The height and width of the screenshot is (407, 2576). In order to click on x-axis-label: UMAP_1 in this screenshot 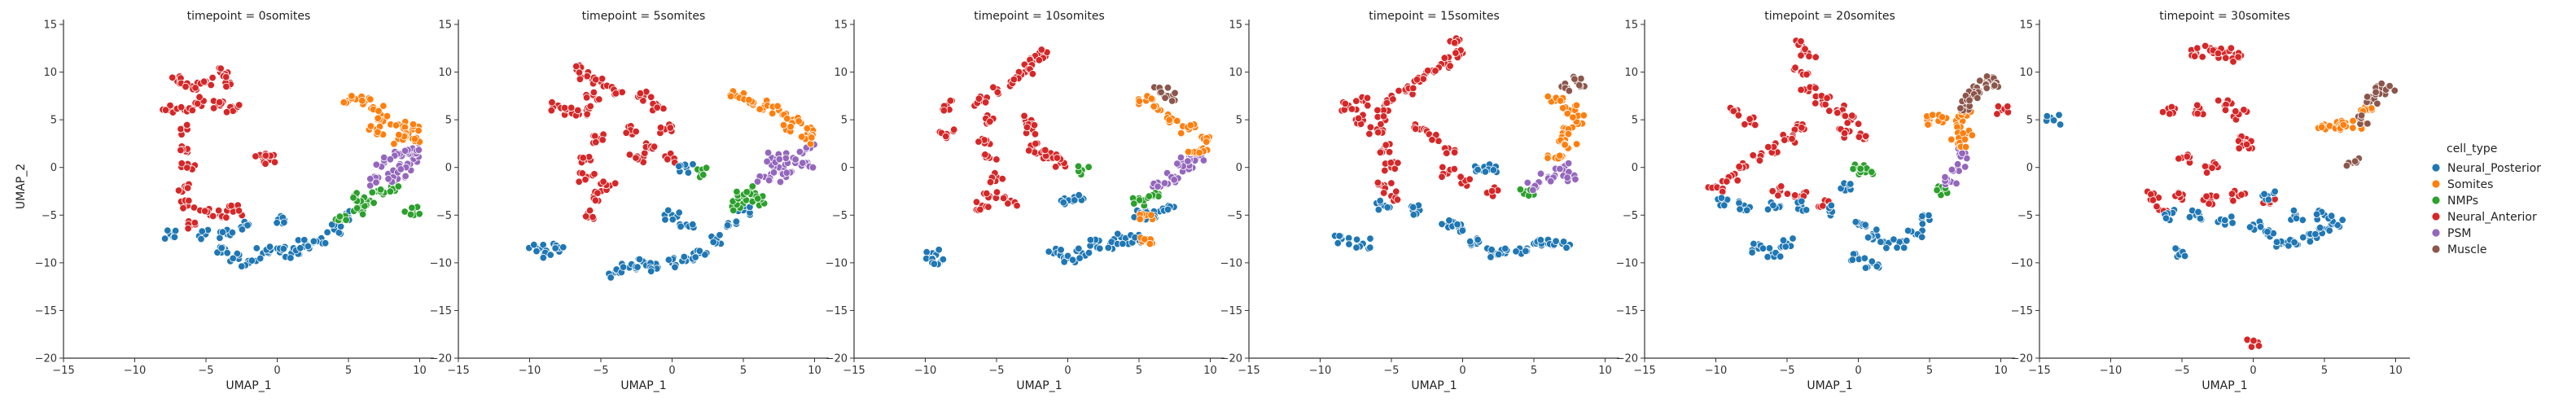, I will do `click(1039, 385)`.